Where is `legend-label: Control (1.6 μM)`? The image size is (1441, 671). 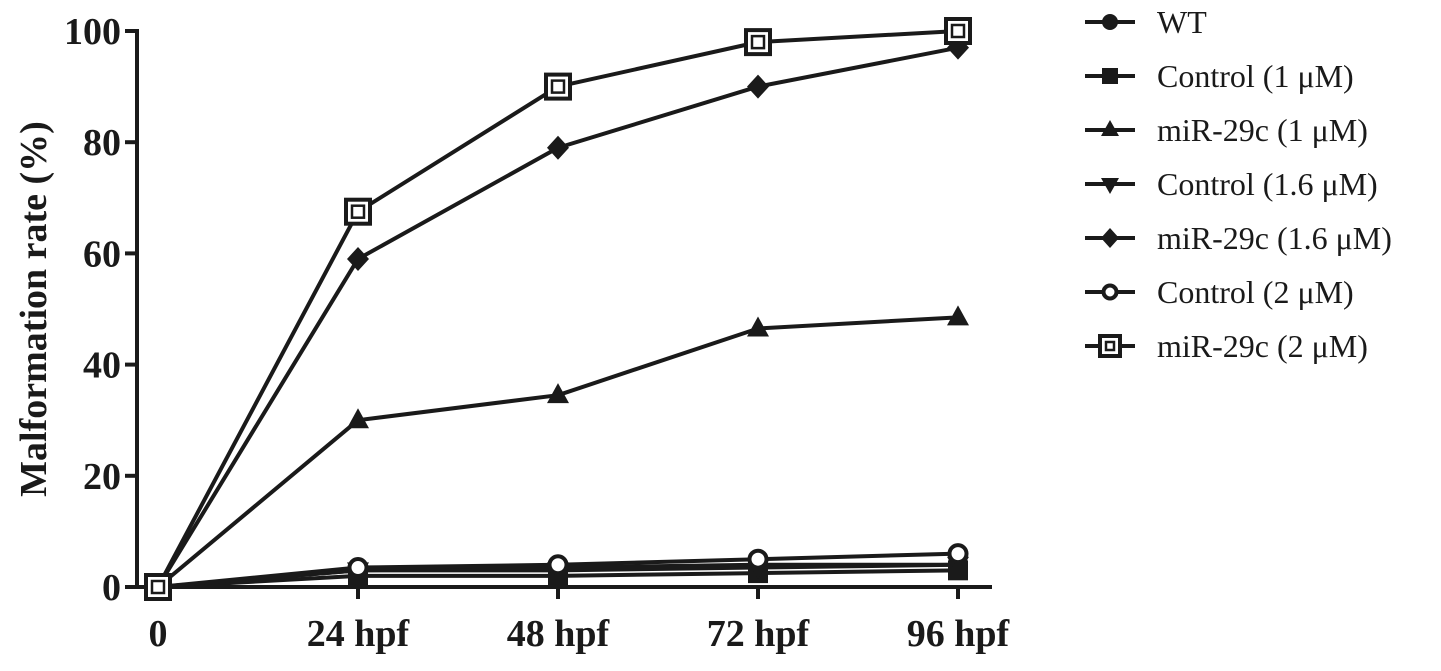
legend-label: Control (1.6 μM) is located at coordinates (1267, 184).